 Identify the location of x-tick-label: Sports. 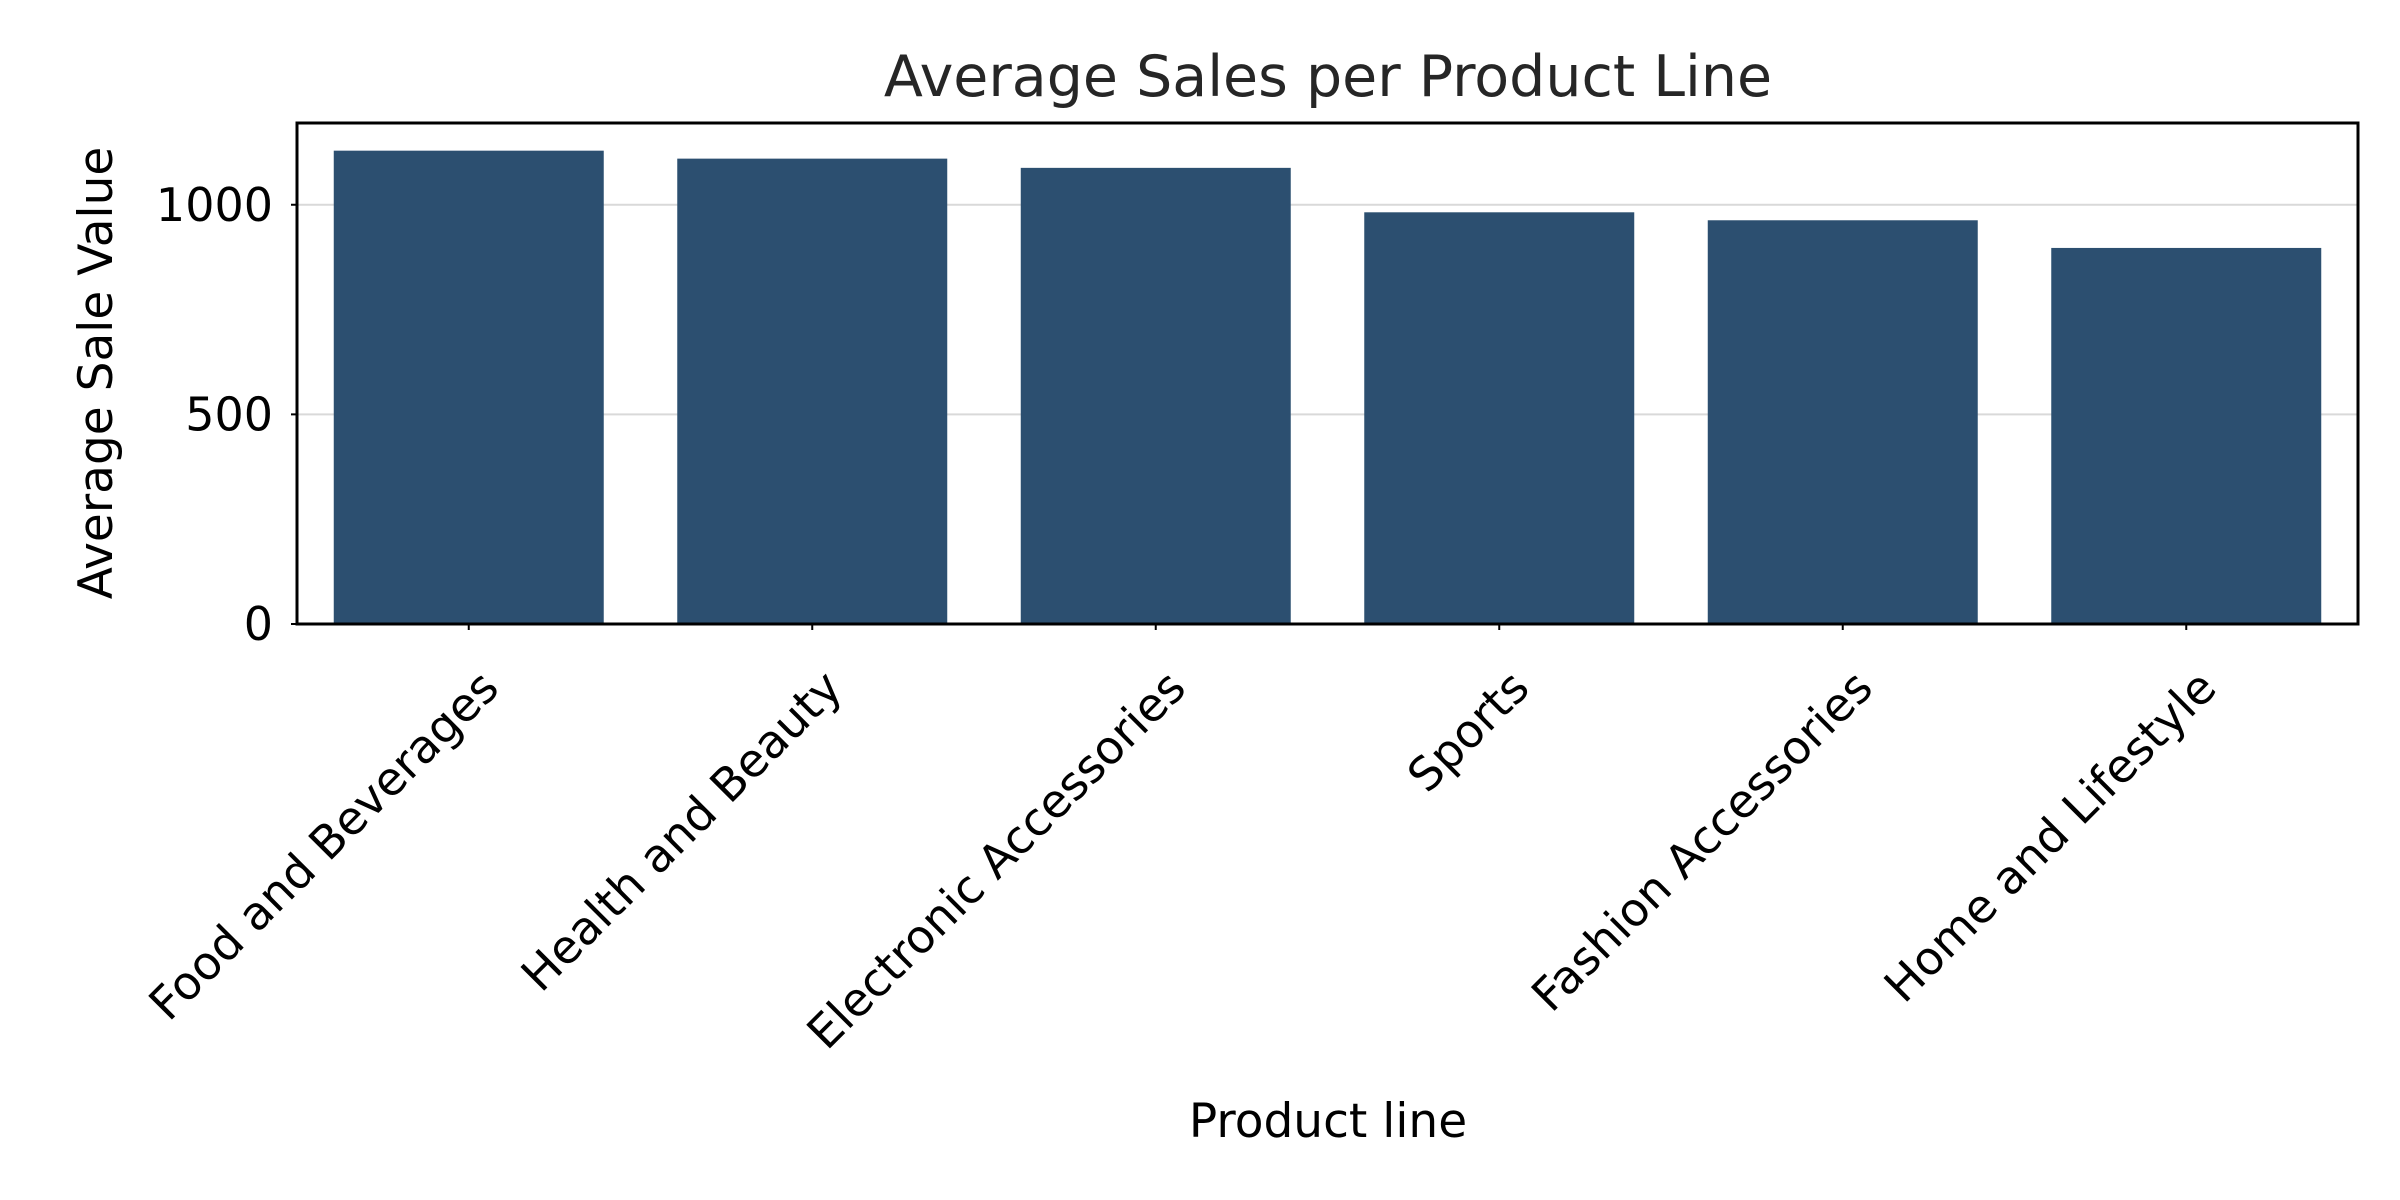
(1468, 731).